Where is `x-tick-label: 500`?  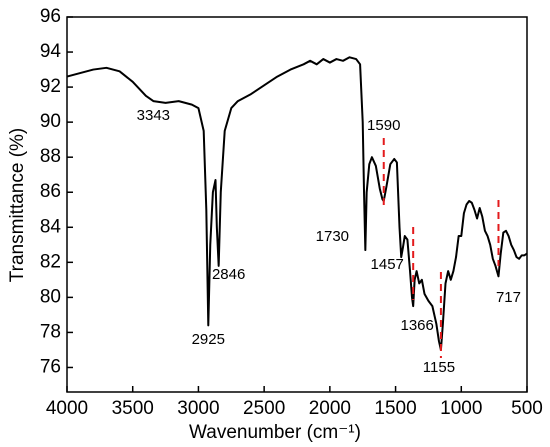 x-tick-label: 500 is located at coordinates (527, 408).